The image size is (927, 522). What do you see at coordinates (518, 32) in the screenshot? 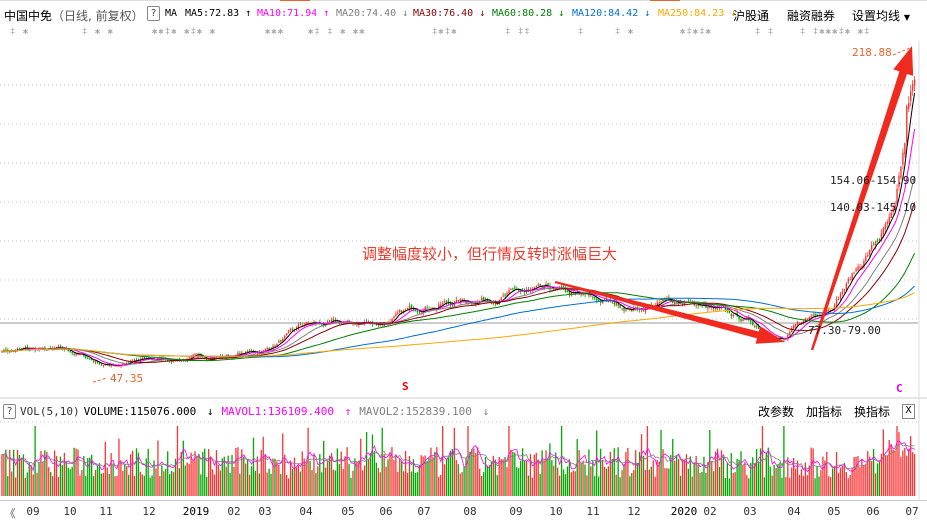
I see `info-marker: ‡ ‡‡` at bounding box center [518, 32].